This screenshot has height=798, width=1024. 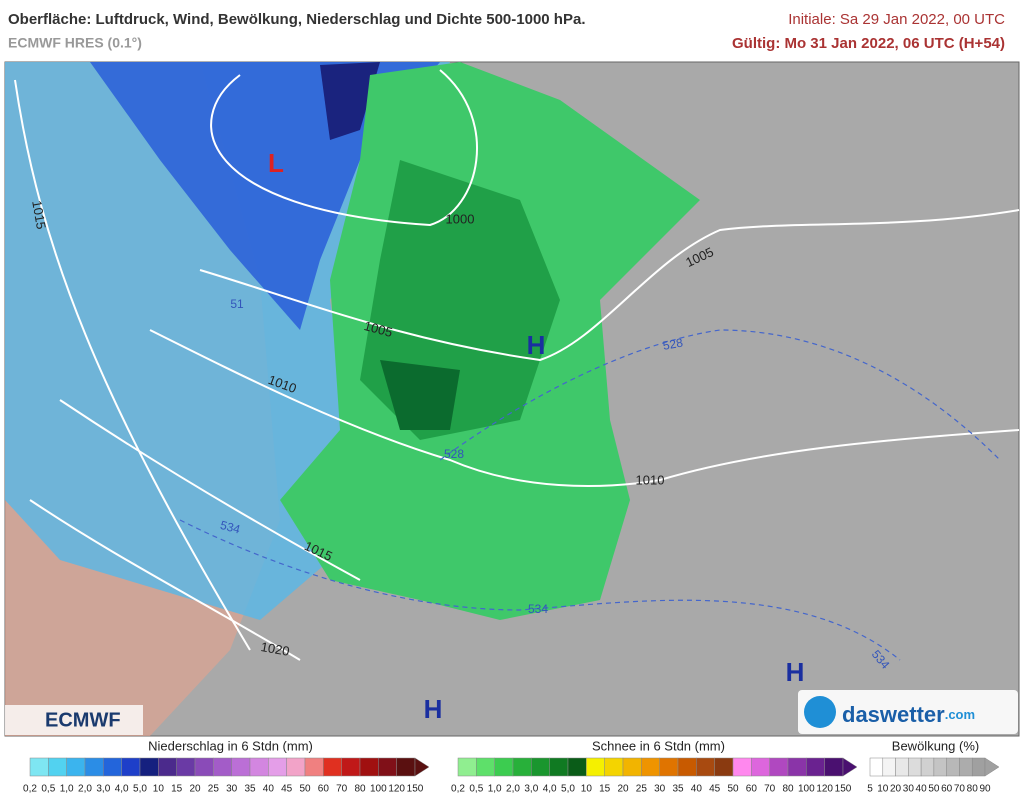 I want to click on daswetter-logo-box, so click(x=908, y=712).